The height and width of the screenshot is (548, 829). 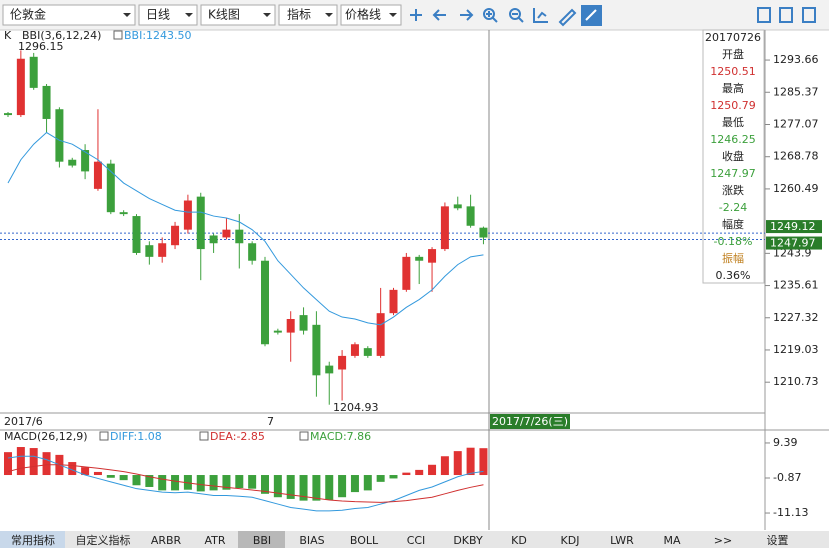 What do you see at coordinates (733, 275) in the screenshot?
I see `info-value: 0.36%` at bounding box center [733, 275].